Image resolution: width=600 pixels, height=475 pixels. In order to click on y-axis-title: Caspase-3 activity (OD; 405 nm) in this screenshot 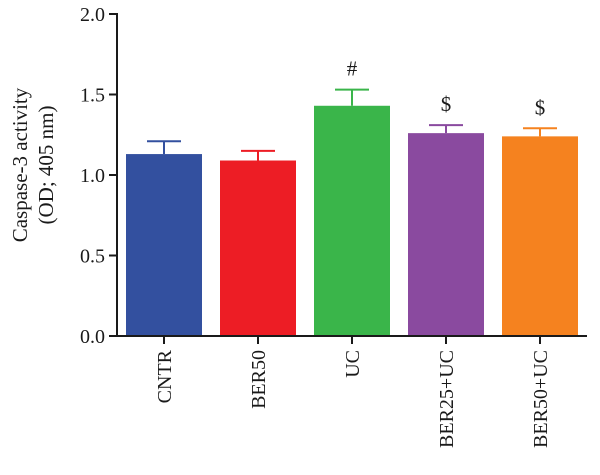, I will do `click(33, 164)`.